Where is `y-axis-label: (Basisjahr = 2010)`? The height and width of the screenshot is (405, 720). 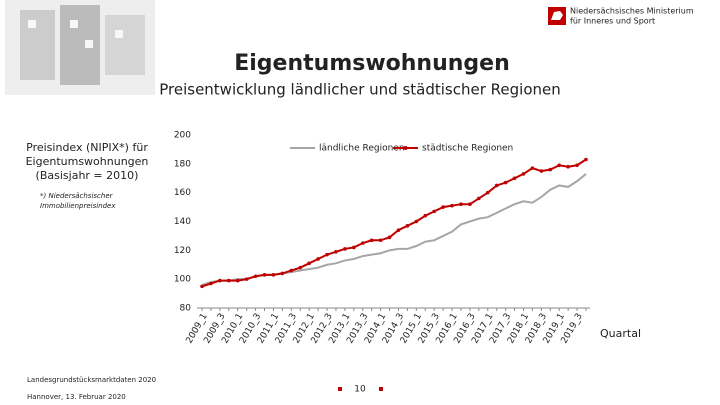 y-axis-label: (Basisjahr = 2010) is located at coordinates (87, 175).